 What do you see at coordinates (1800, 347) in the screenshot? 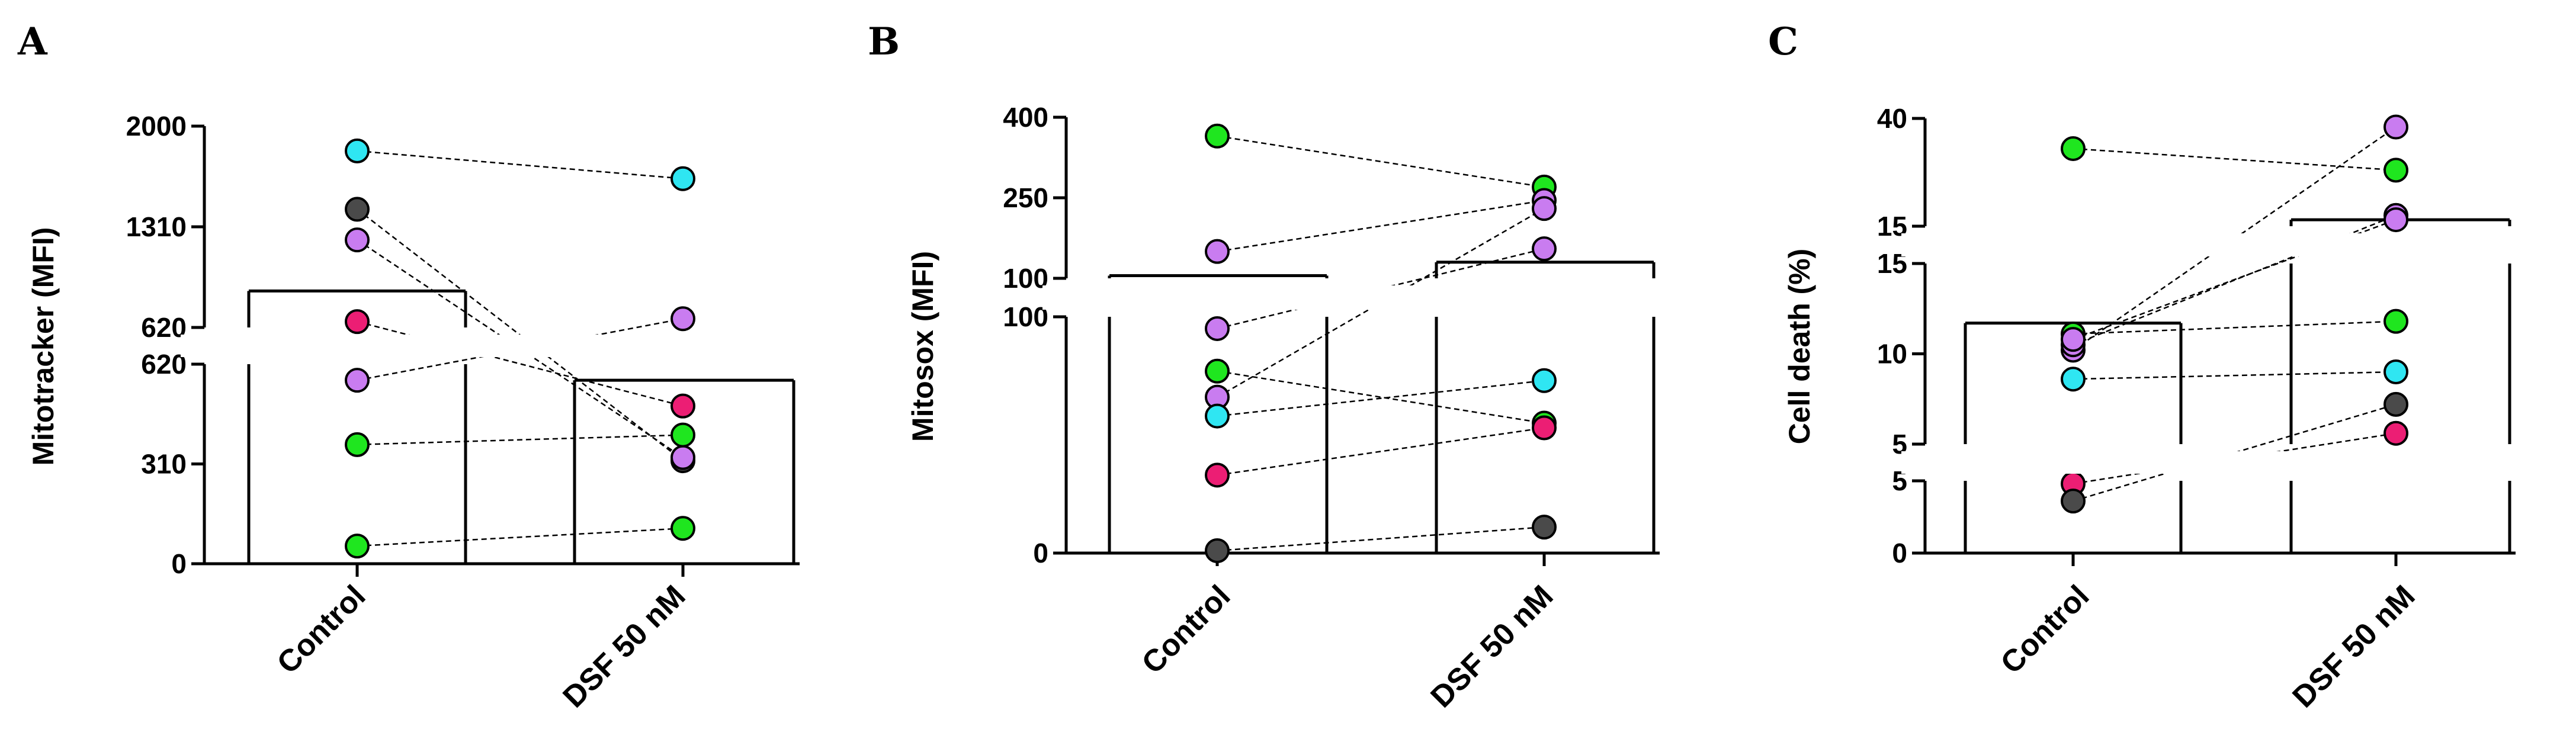
I see `y-axis-title-c: Cell death (%)` at bounding box center [1800, 347].